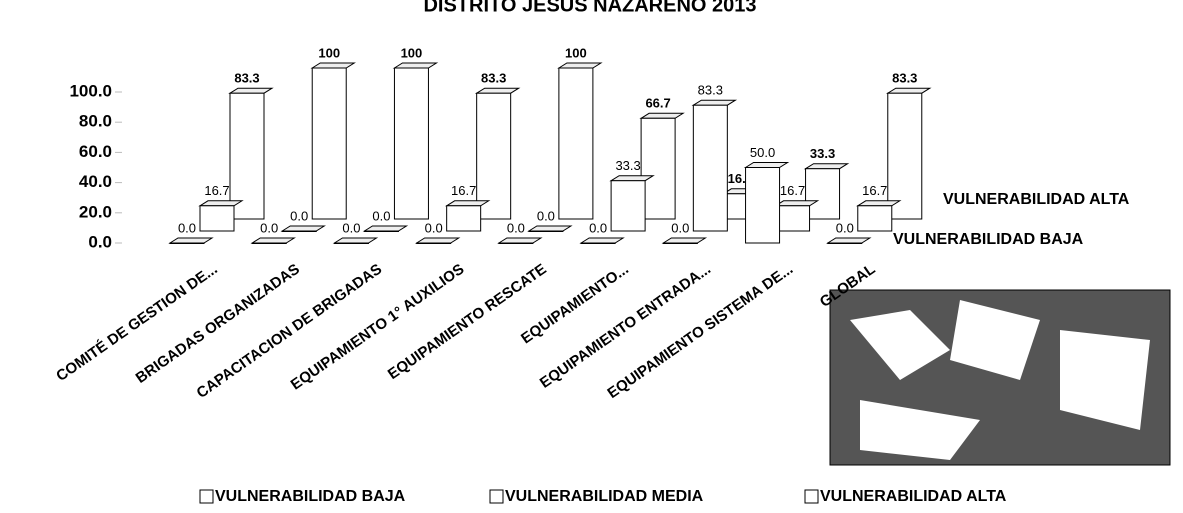 This screenshot has width=1183, height=513. Describe the element at coordinates (95, 151) in the screenshot. I see `y-tick-label: 60.0` at that location.